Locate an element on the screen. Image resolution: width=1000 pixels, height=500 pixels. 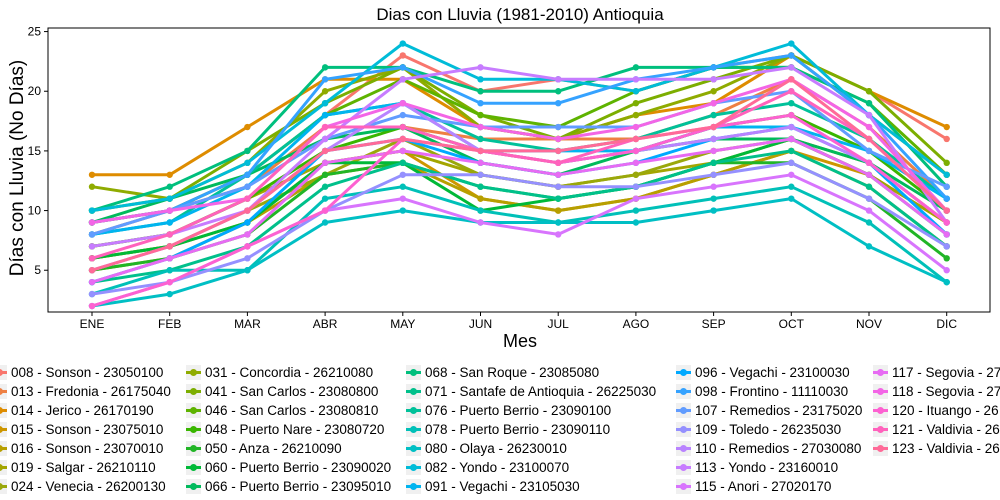
legend-label: 060 - Puerto Berrio - 23090020 is located at coordinates (298, 467).